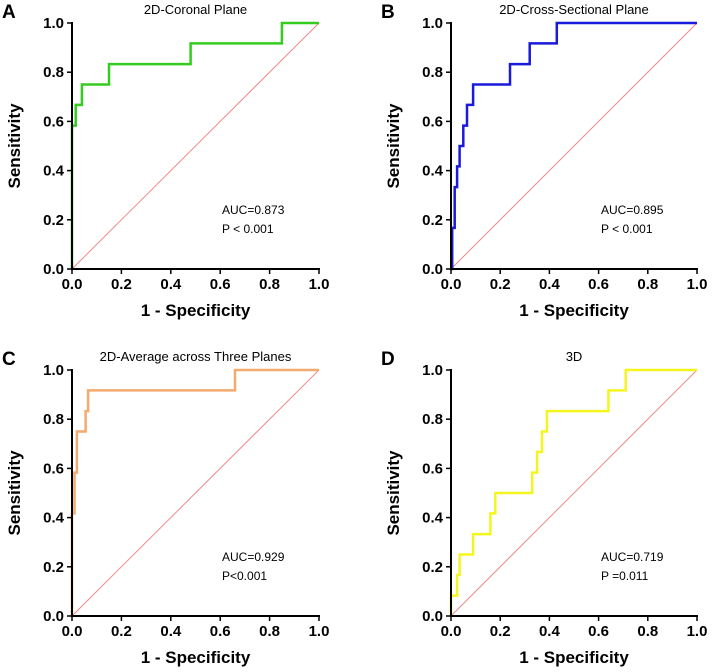 The height and width of the screenshot is (672, 713). I want to click on p-value-annotation: P<0.001, so click(244, 576).